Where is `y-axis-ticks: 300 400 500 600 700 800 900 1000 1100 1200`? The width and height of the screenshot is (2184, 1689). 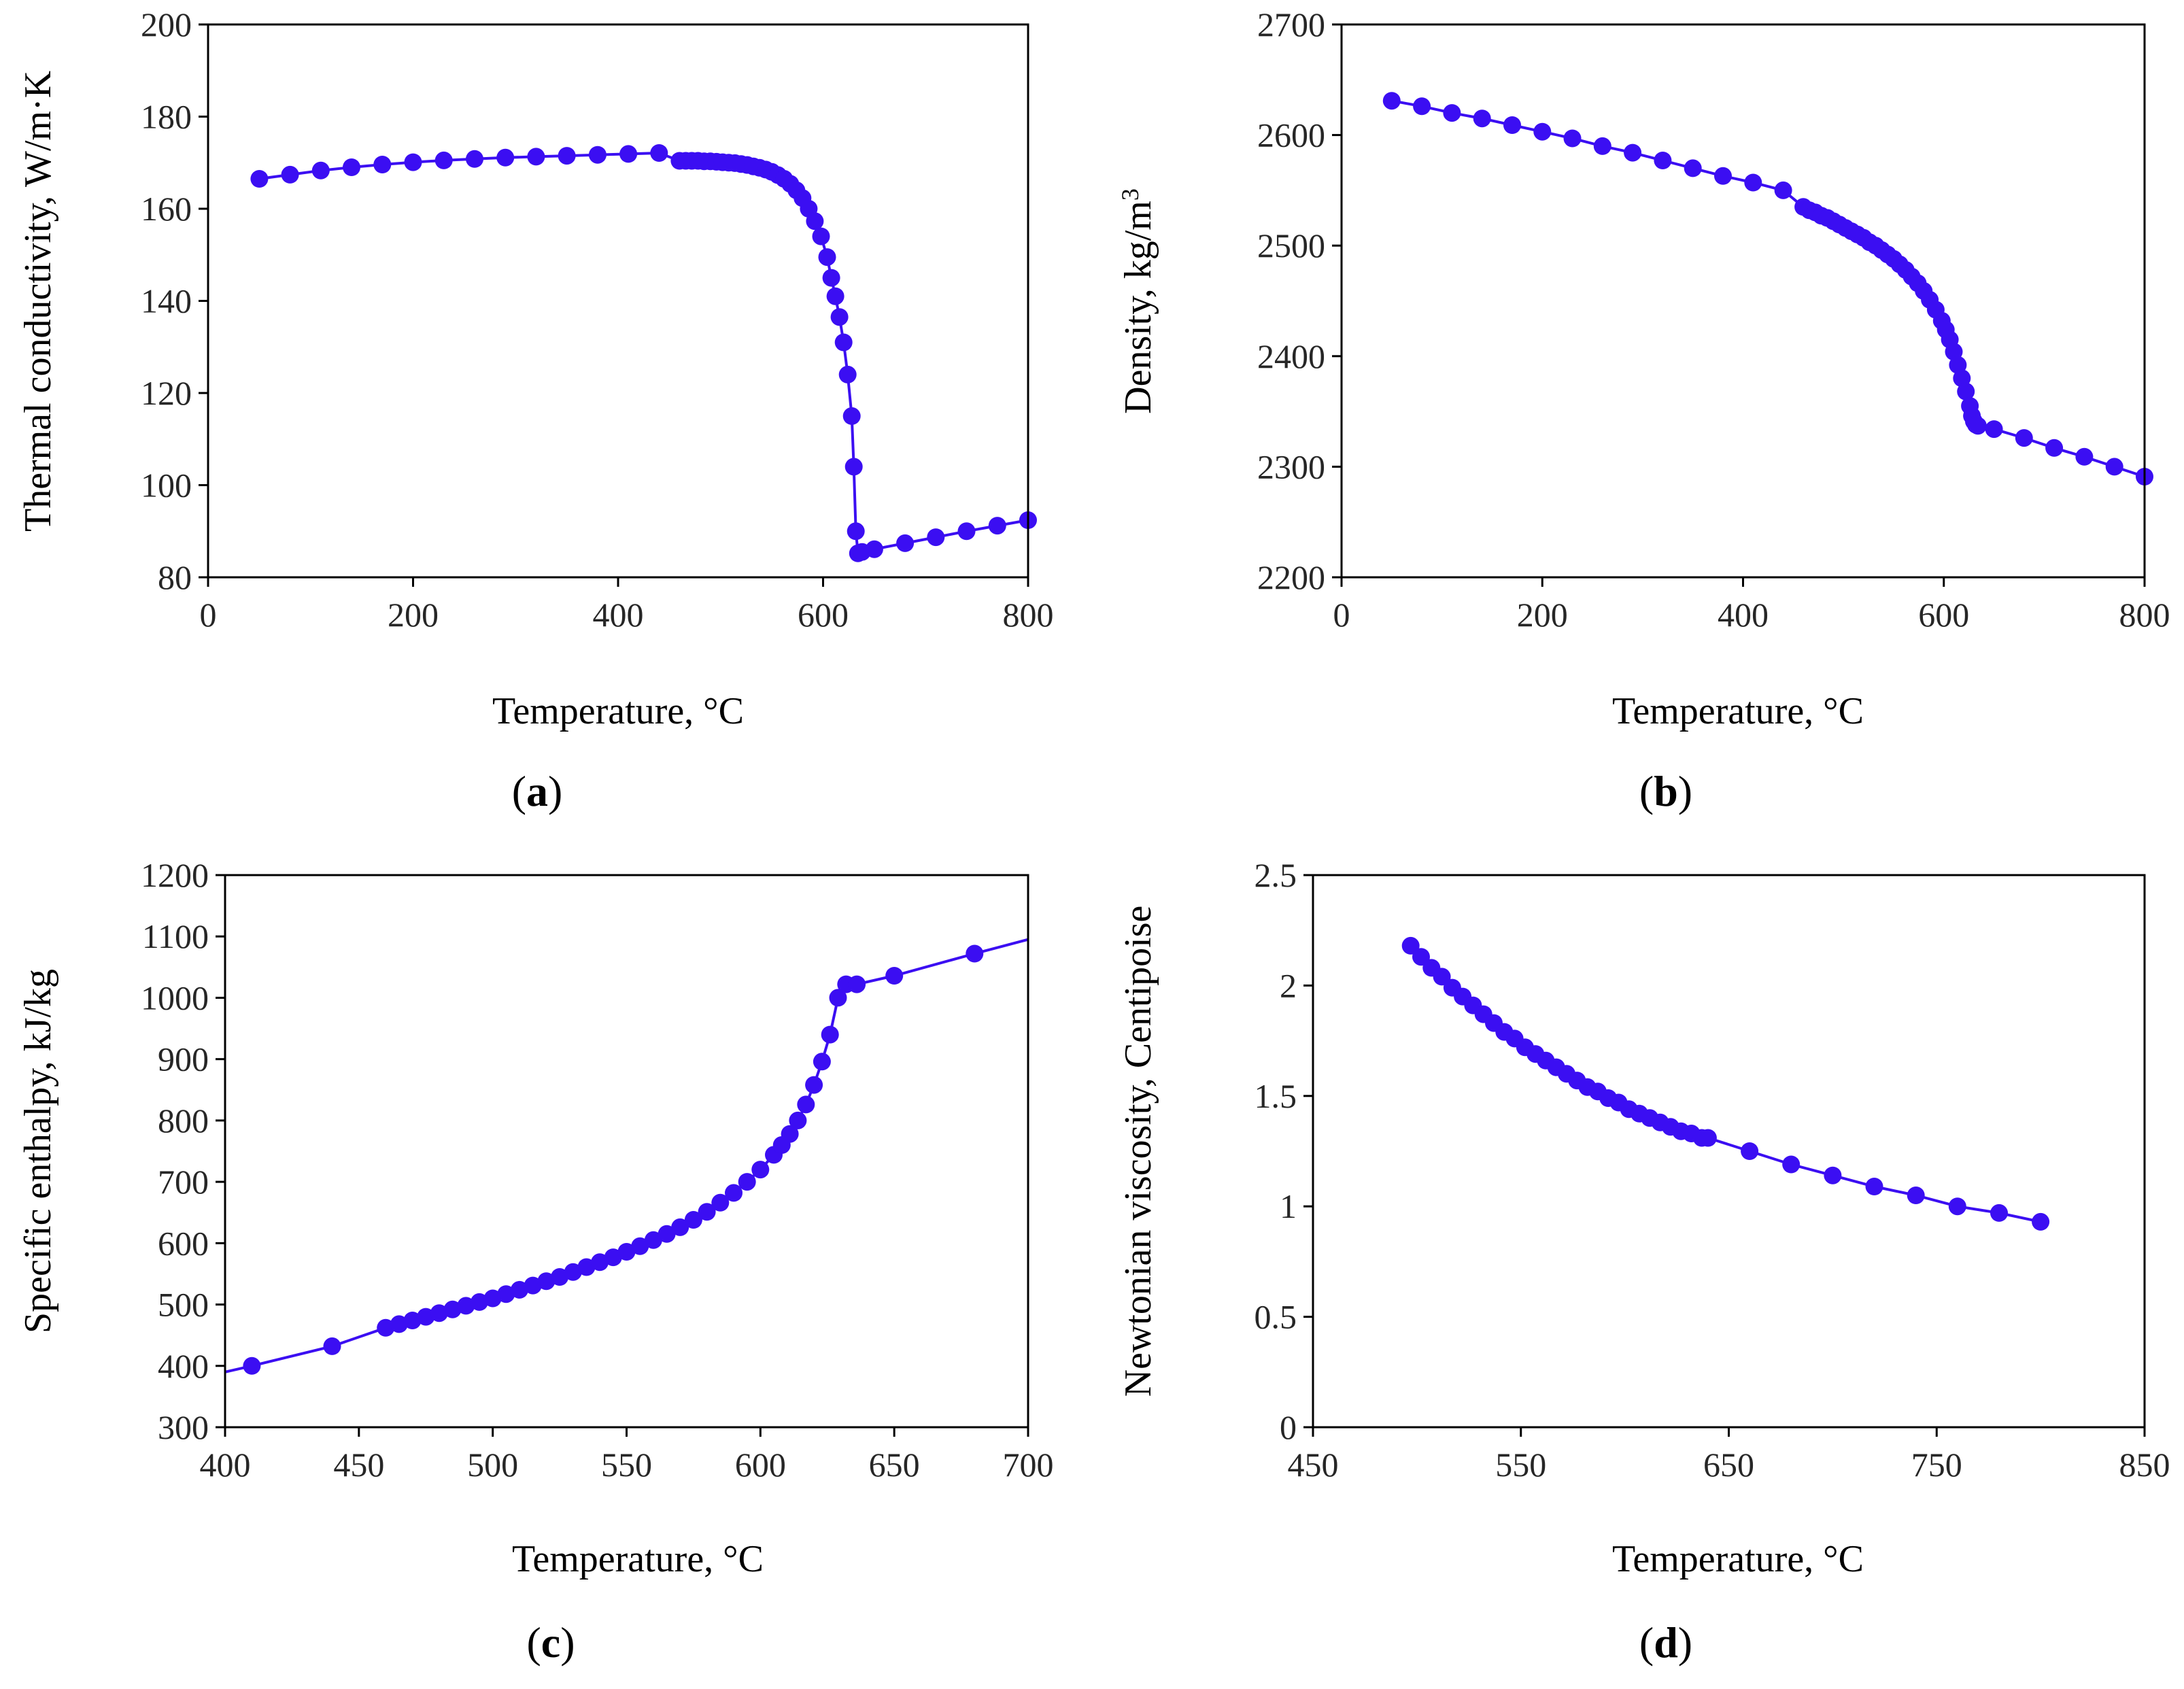 y-axis-ticks: 300 400 500 600 700 800 900 1000 1100 1200 is located at coordinates (183, 1151).